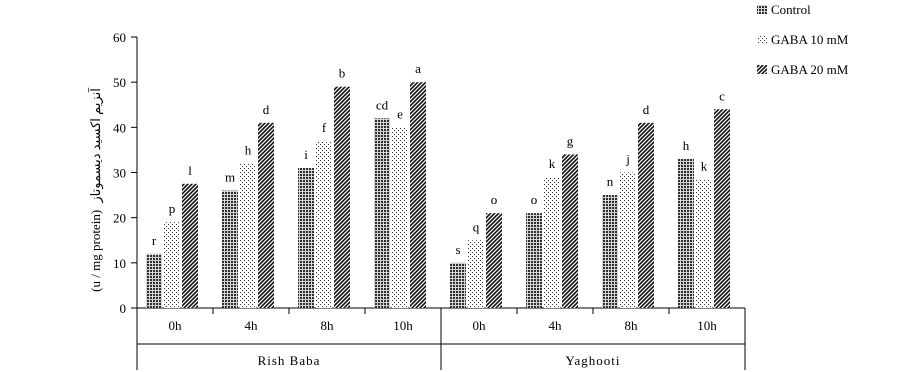 The width and height of the screenshot is (899, 372). I want to click on significance-label: c, so click(722, 95).